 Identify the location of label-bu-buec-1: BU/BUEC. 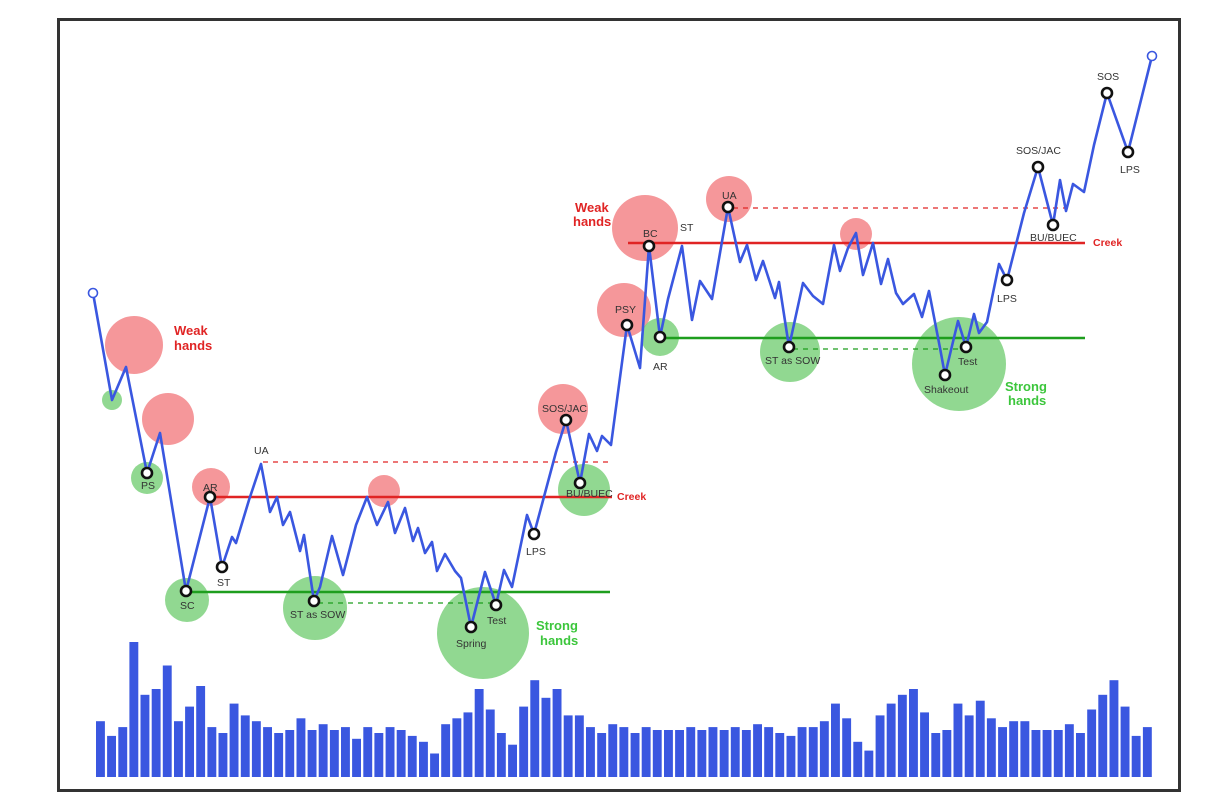
(589, 494).